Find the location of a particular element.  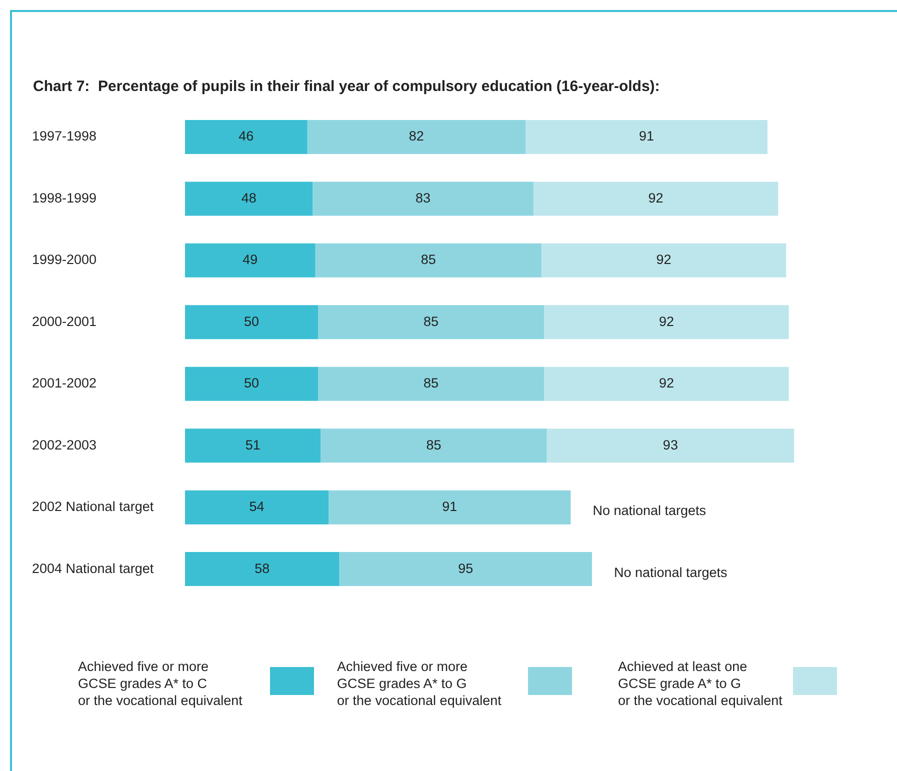

data-label: 95 is located at coordinates (466, 568).